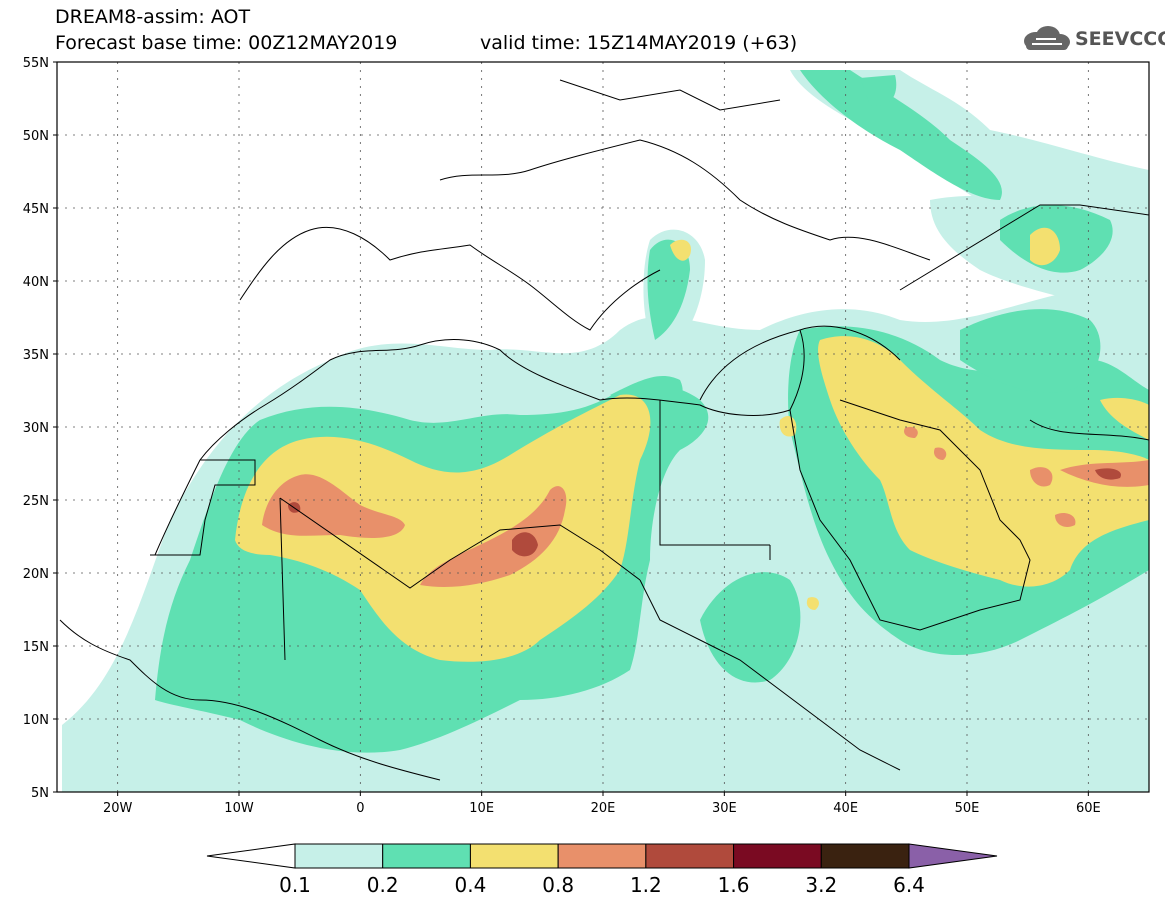  Describe the element at coordinates (36, 574) in the screenshot. I see `latitude-label: 20N` at that location.